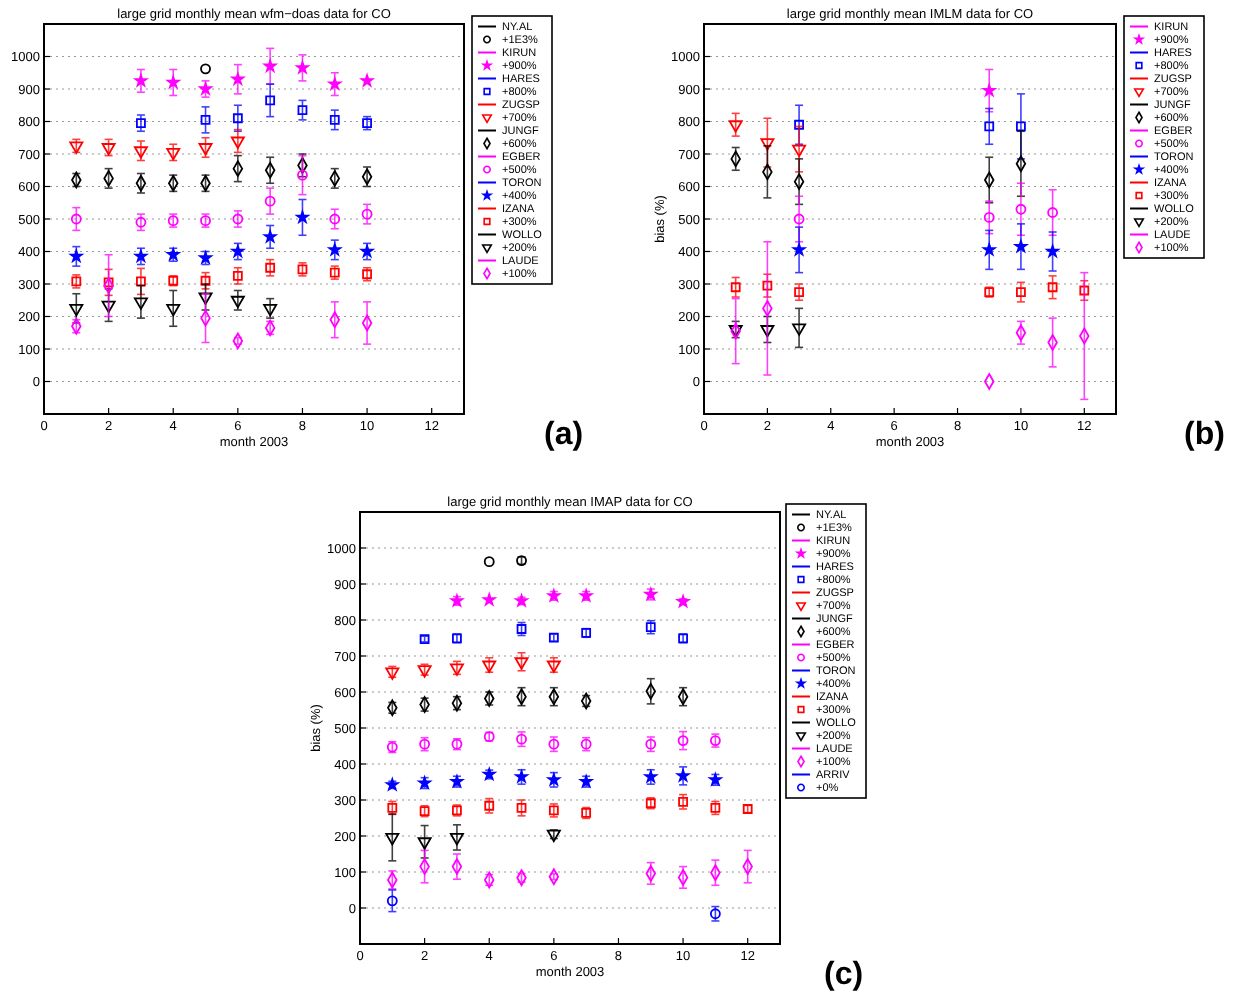 This screenshot has width=1244, height=992. I want to click on text: (c), so click(844, 975).